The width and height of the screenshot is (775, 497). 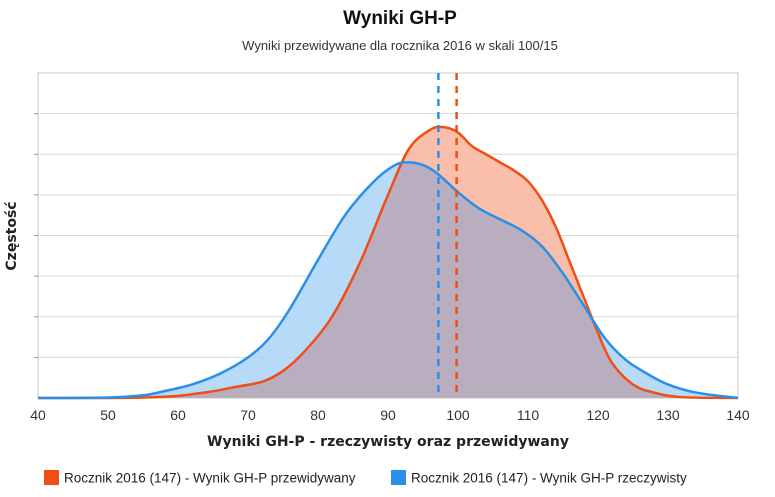 What do you see at coordinates (108, 415) in the screenshot?
I see `x-tick-label: 50` at bounding box center [108, 415].